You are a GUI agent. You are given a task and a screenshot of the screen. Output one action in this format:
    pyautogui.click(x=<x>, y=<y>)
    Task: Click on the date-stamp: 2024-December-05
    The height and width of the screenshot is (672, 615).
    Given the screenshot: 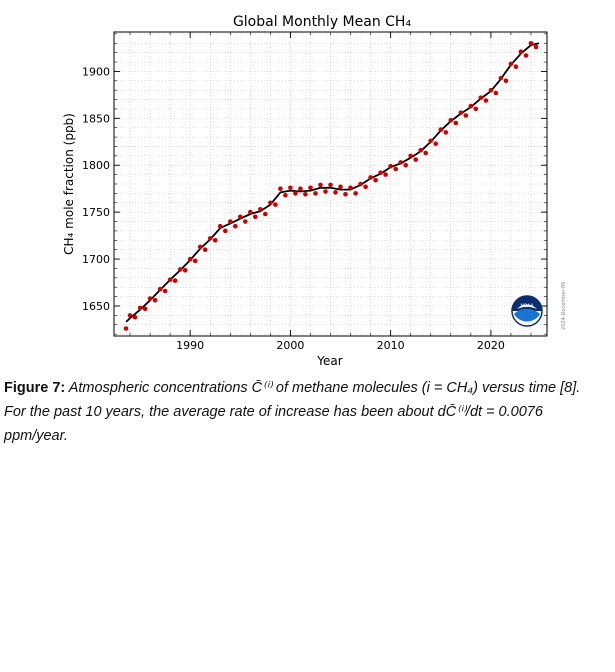 What is the action you would take?
    pyautogui.click(x=564, y=306)
    